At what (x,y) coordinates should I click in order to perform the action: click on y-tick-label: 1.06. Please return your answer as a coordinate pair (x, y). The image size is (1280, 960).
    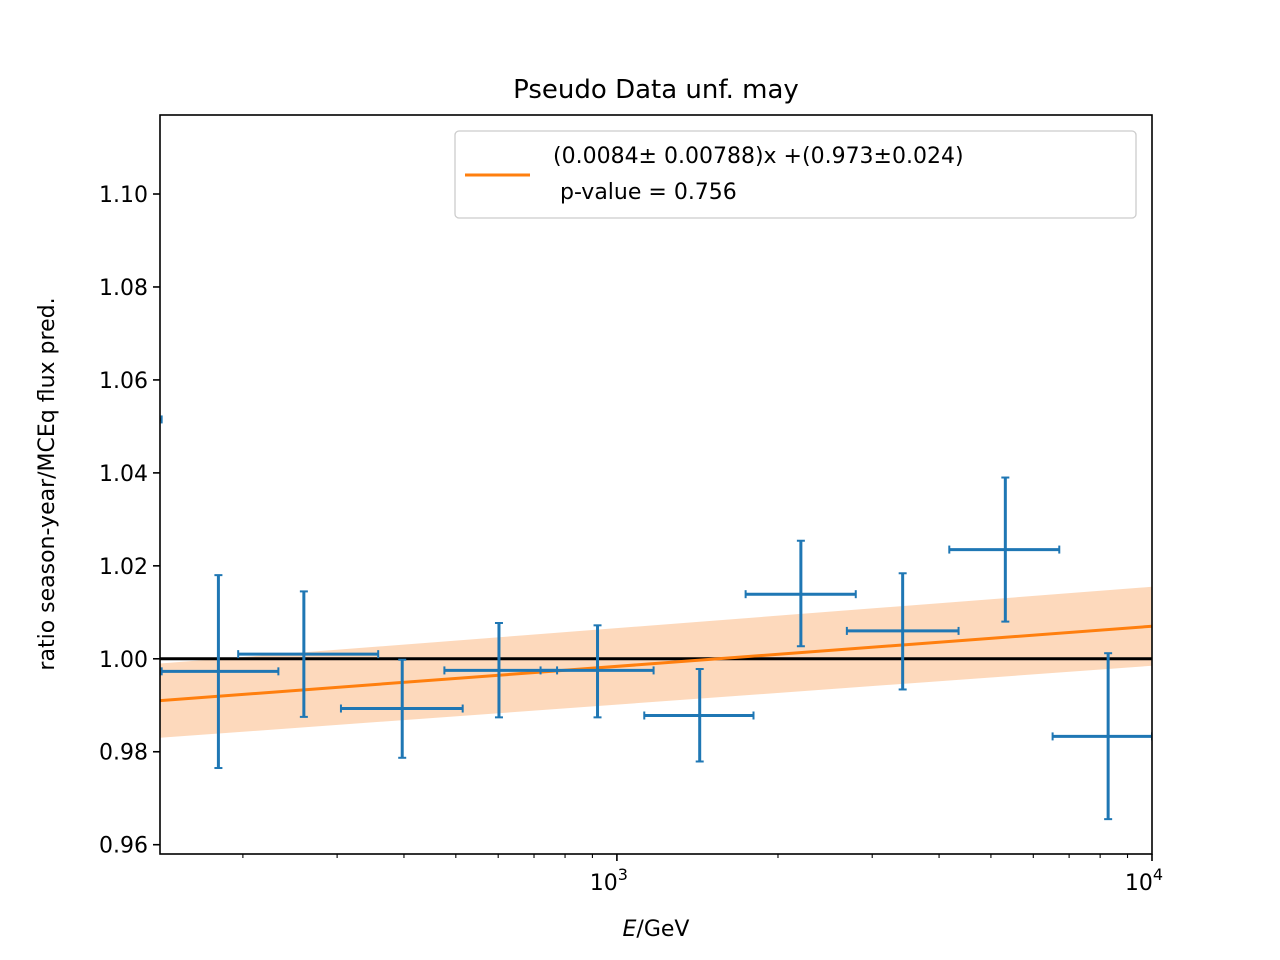
    Looking at the image, I should click on (123, 381).